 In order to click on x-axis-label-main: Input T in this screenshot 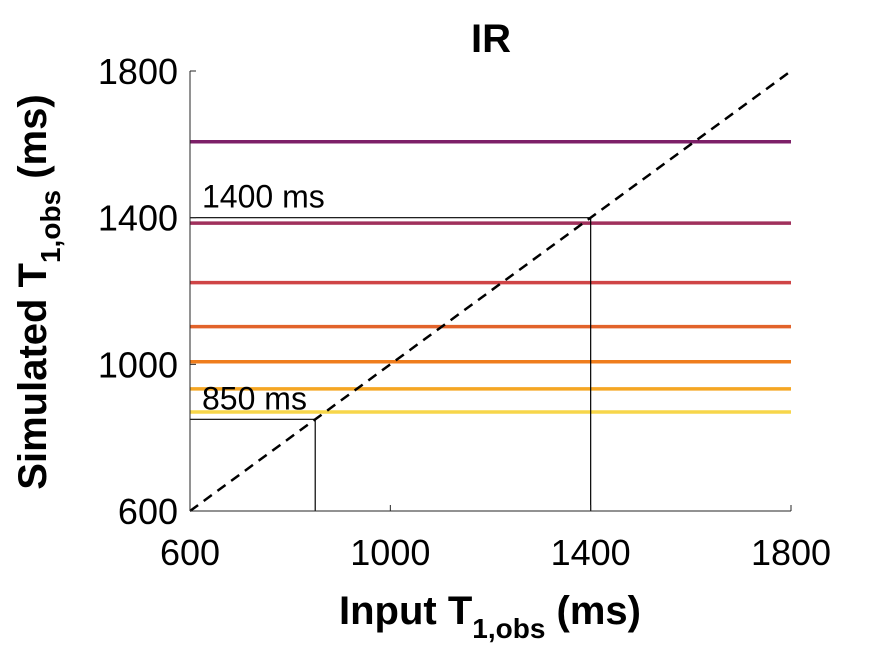, I will do `click(405, 611)`.